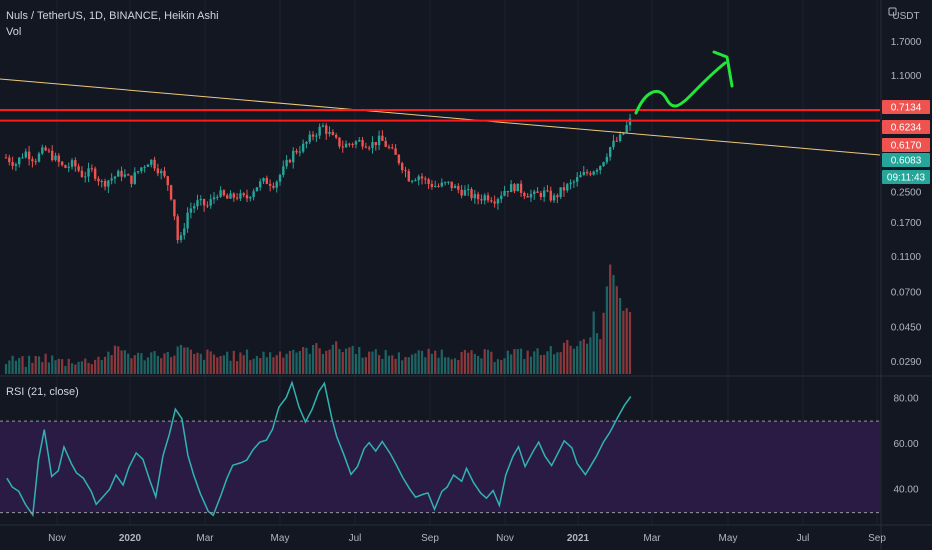 The width and height of the screenshot is (932, 550). I want to click on price-tag-2: 0.6170, so click(906, 146).